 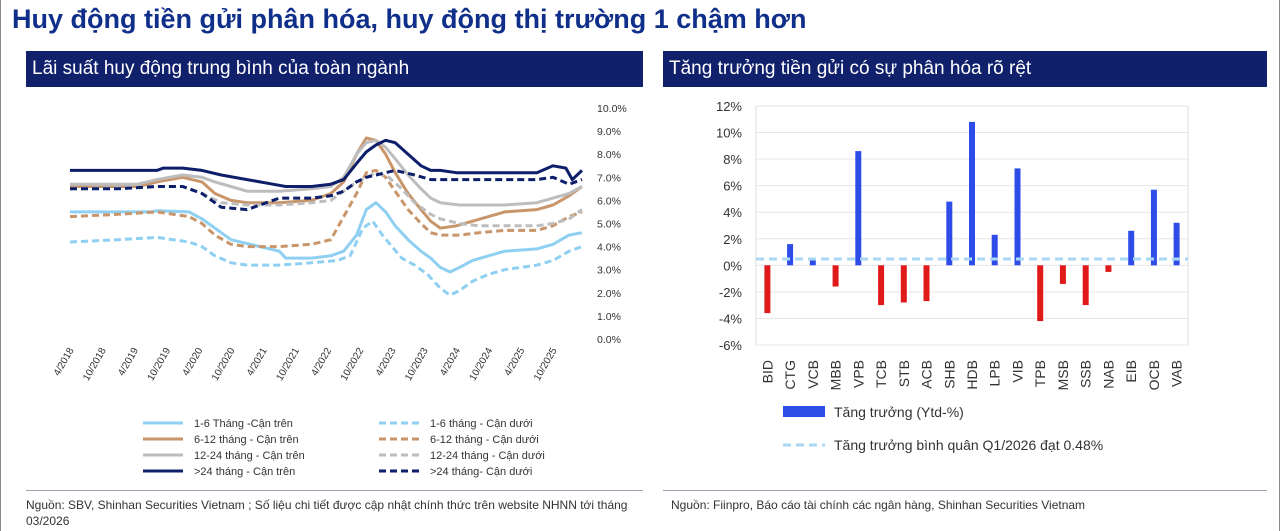 What do you see at coordinates (904, 373) in the screenshot?
I see `right-x-tick-label: STB` at bounding box center [904, 373].